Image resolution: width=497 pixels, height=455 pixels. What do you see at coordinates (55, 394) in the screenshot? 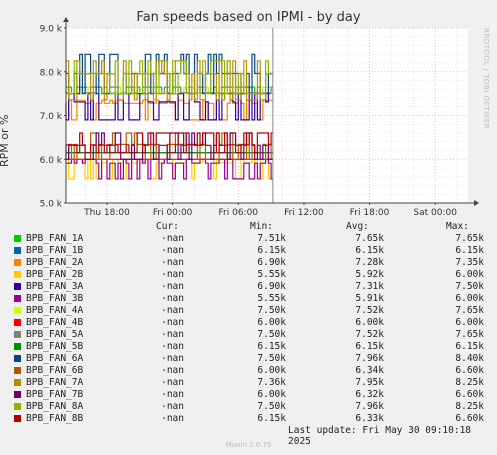
I see `legend-series-name: BPB_FAN_7B` at bounding box center [55, 394].